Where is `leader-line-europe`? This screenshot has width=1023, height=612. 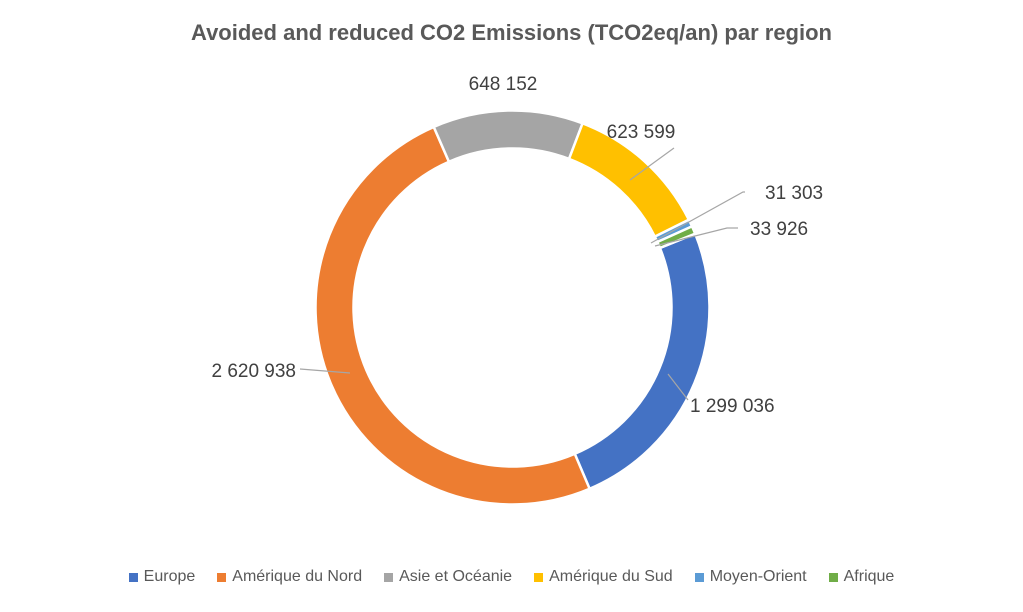 leader-line-europe is located at coordinates (678, 387).